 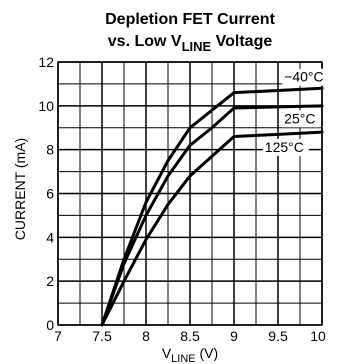 What do you see at coordinates (190, 19) in the screenshot?
I see `chart-title-line1: Depletion FET Current` at bounding box center [190, 19].